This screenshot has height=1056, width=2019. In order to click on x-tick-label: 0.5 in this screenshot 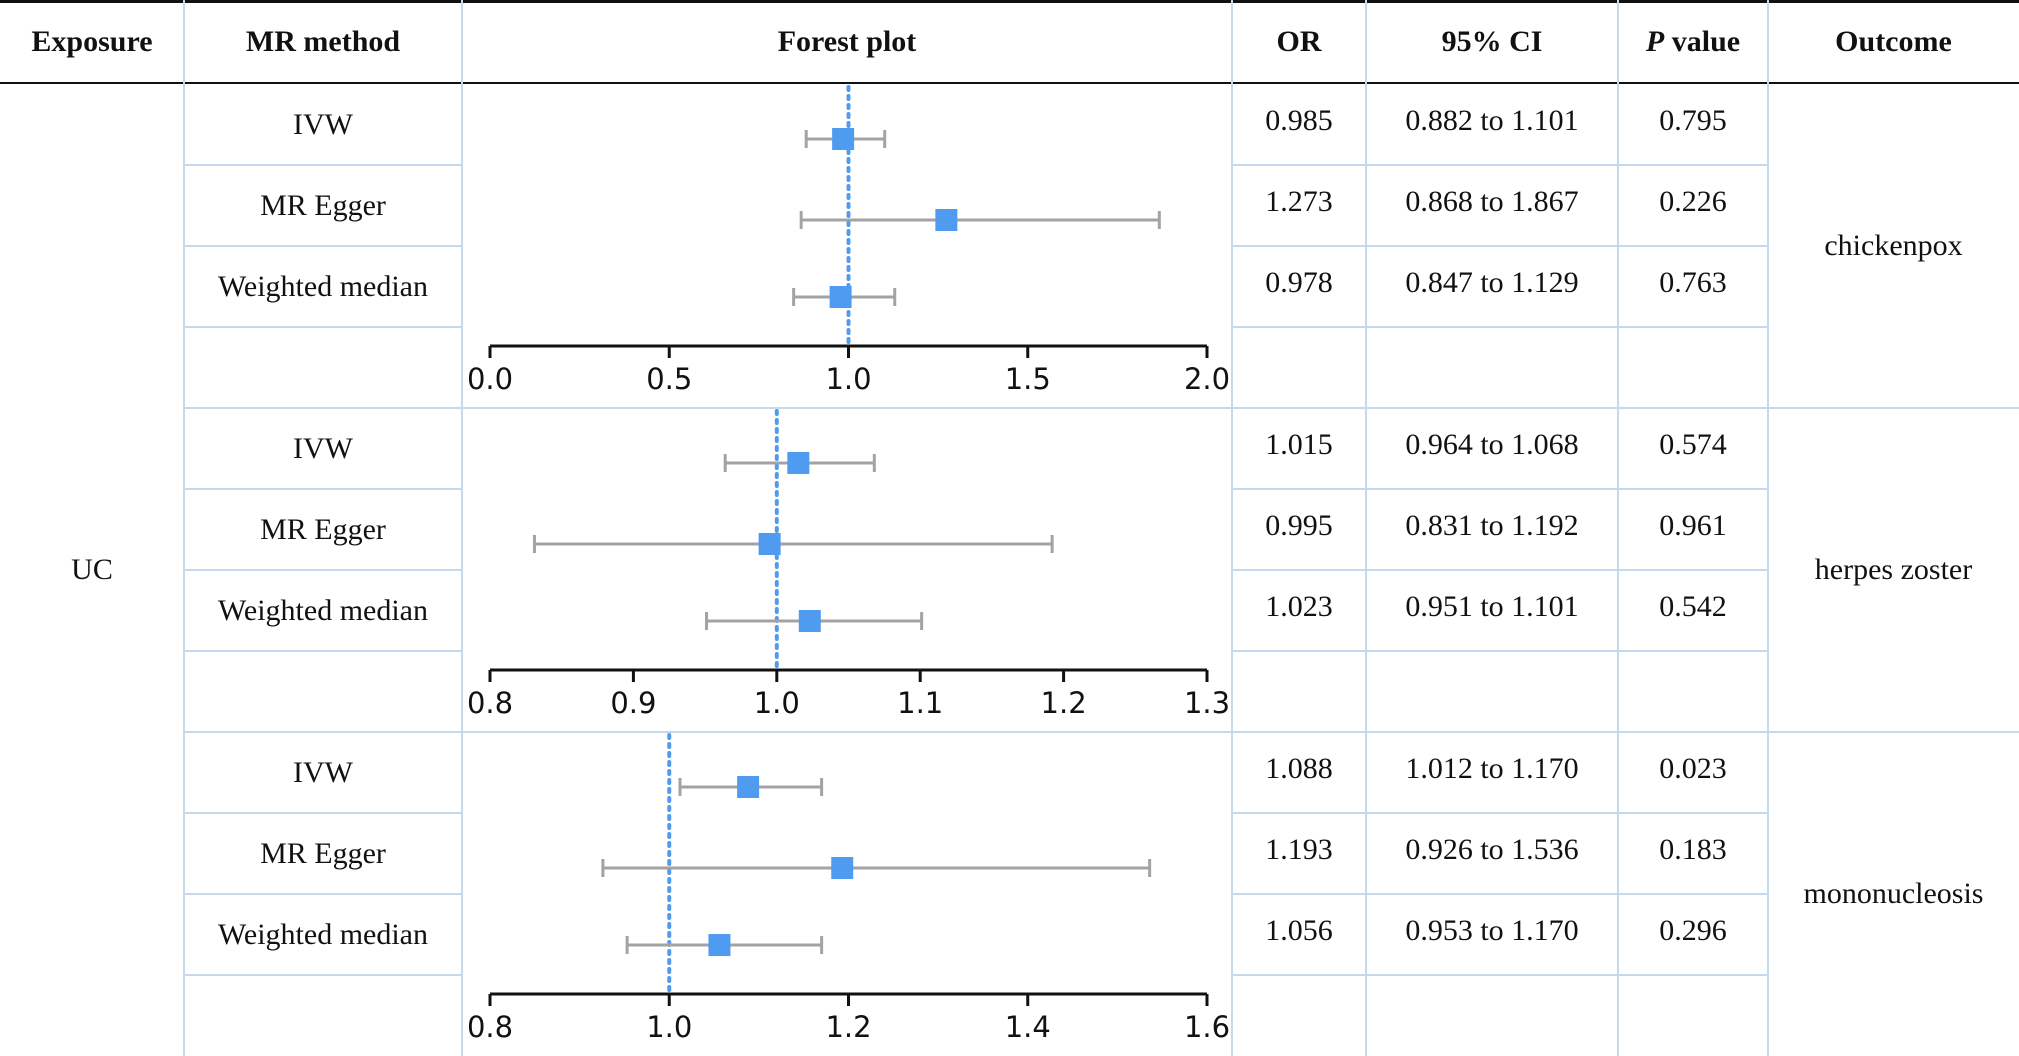, I will do `click(669, 379)`.